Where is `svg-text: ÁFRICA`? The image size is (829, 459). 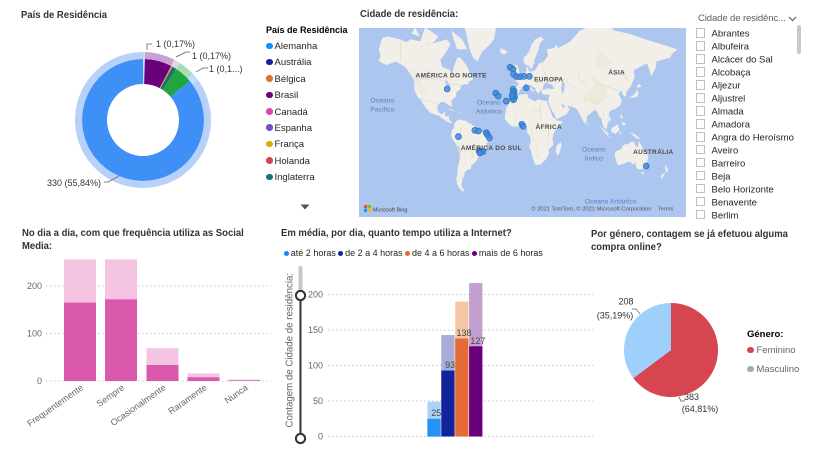 svg-text: ÁFRICA is located at coordinates (549, 126).